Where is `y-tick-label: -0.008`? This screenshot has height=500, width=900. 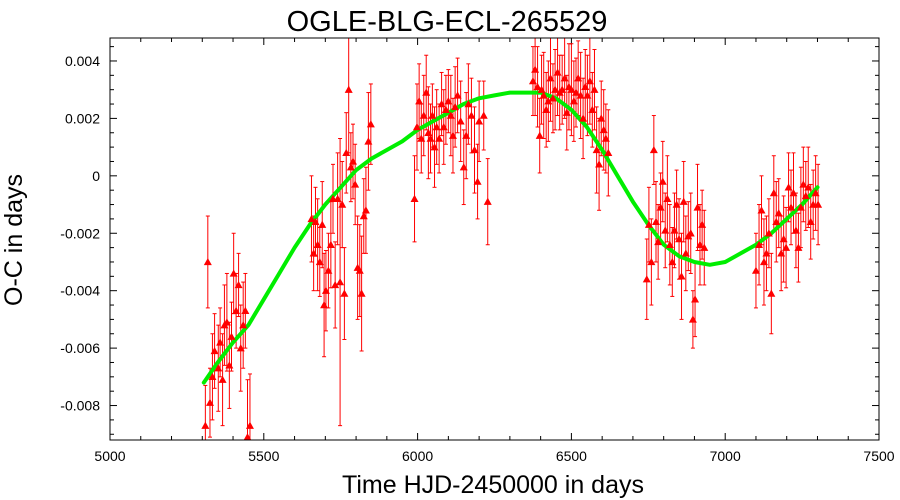 y-tick-label: -0.008 is located at coordinates (80, 406).